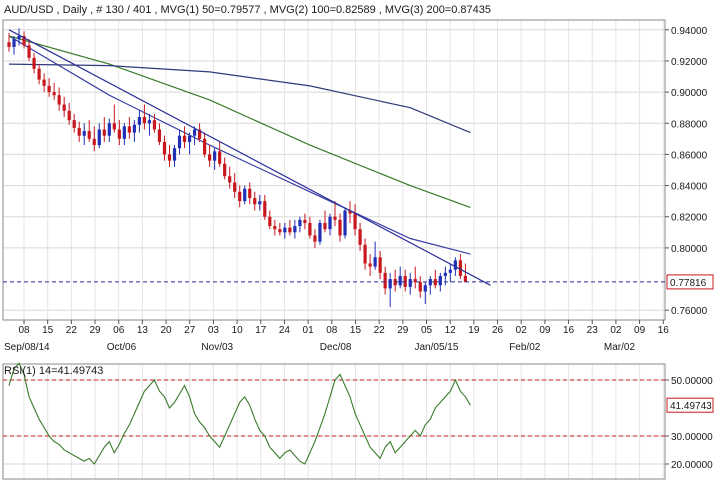  Describe the element at coordinates (692, 381) in the screenshot. I see `rsi-y-tick-label: 50.00000` at that location.